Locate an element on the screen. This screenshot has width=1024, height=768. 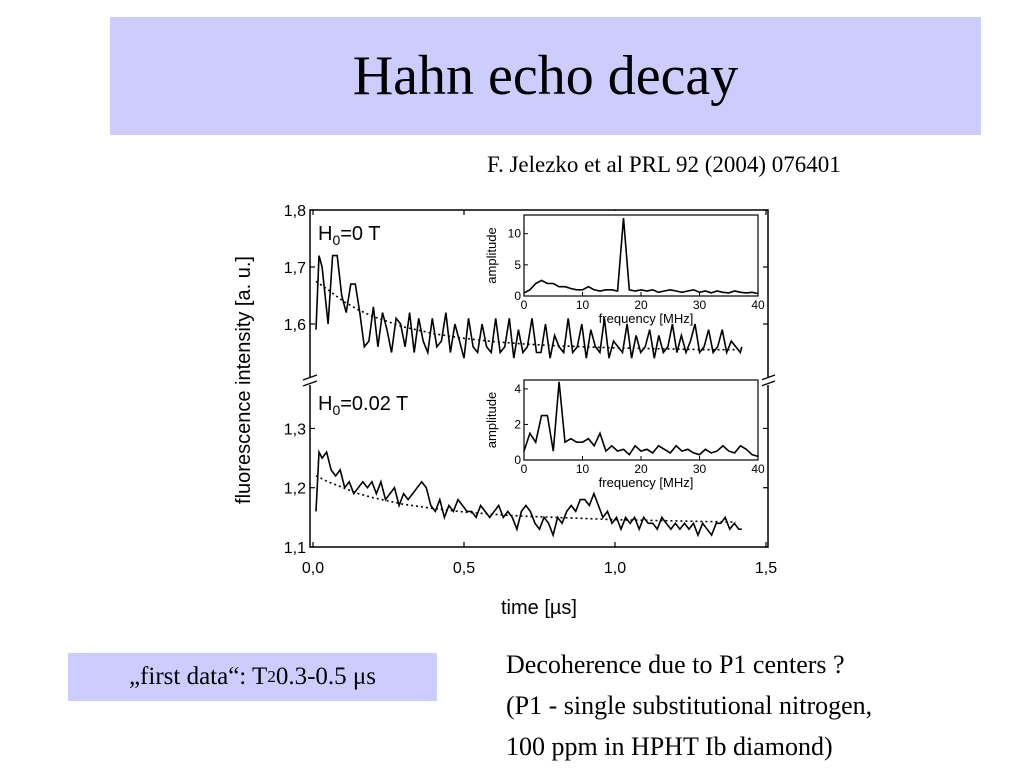
t2-note-suffix: 0.3-0.5 μs is located at coordinates (326, 676).